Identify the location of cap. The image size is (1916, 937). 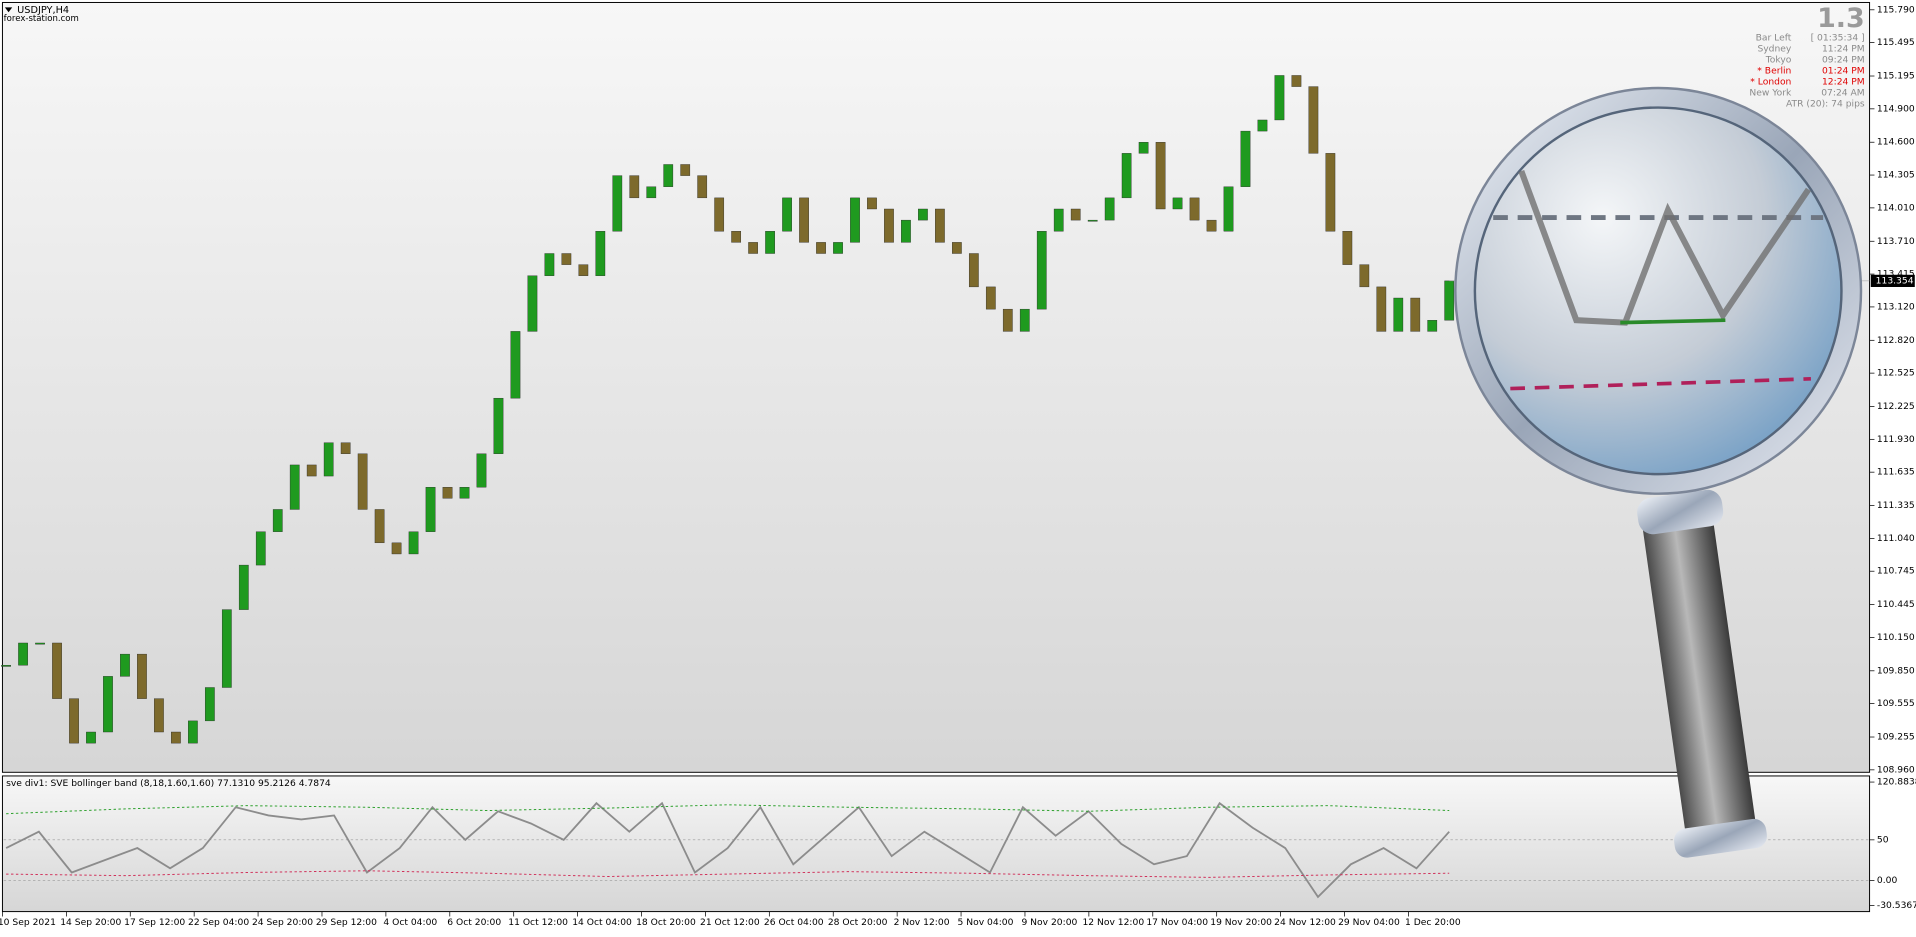
(1720, 838).